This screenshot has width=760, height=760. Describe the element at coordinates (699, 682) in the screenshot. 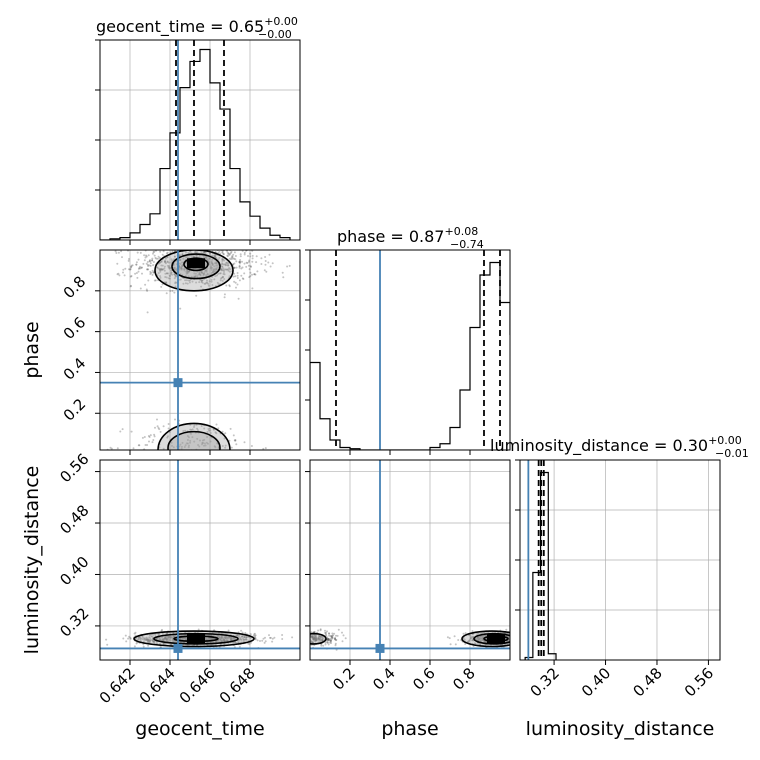

I see `luminosity_distance-marginal-xtick-label-3: 0.56` at that location.